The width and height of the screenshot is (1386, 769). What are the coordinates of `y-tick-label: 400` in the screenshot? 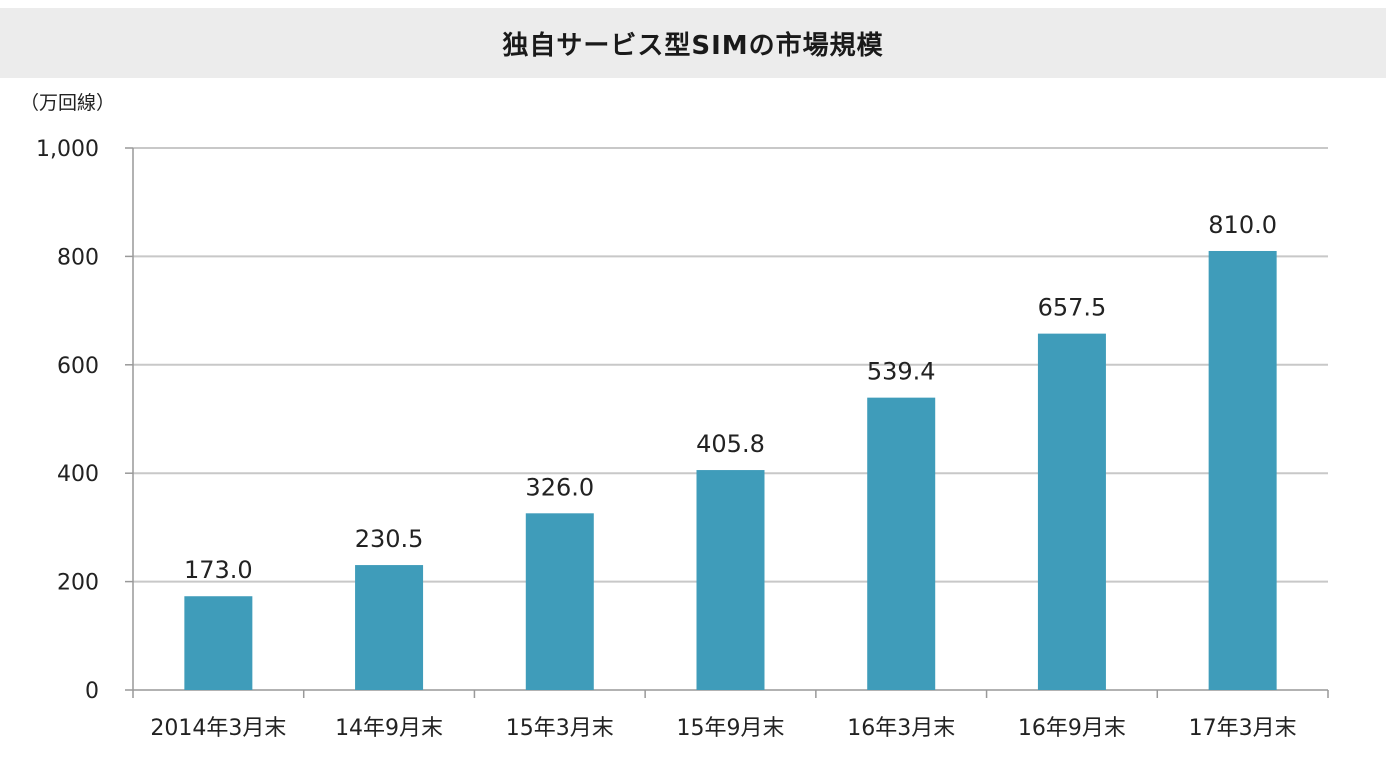 It's located at (78, 474).